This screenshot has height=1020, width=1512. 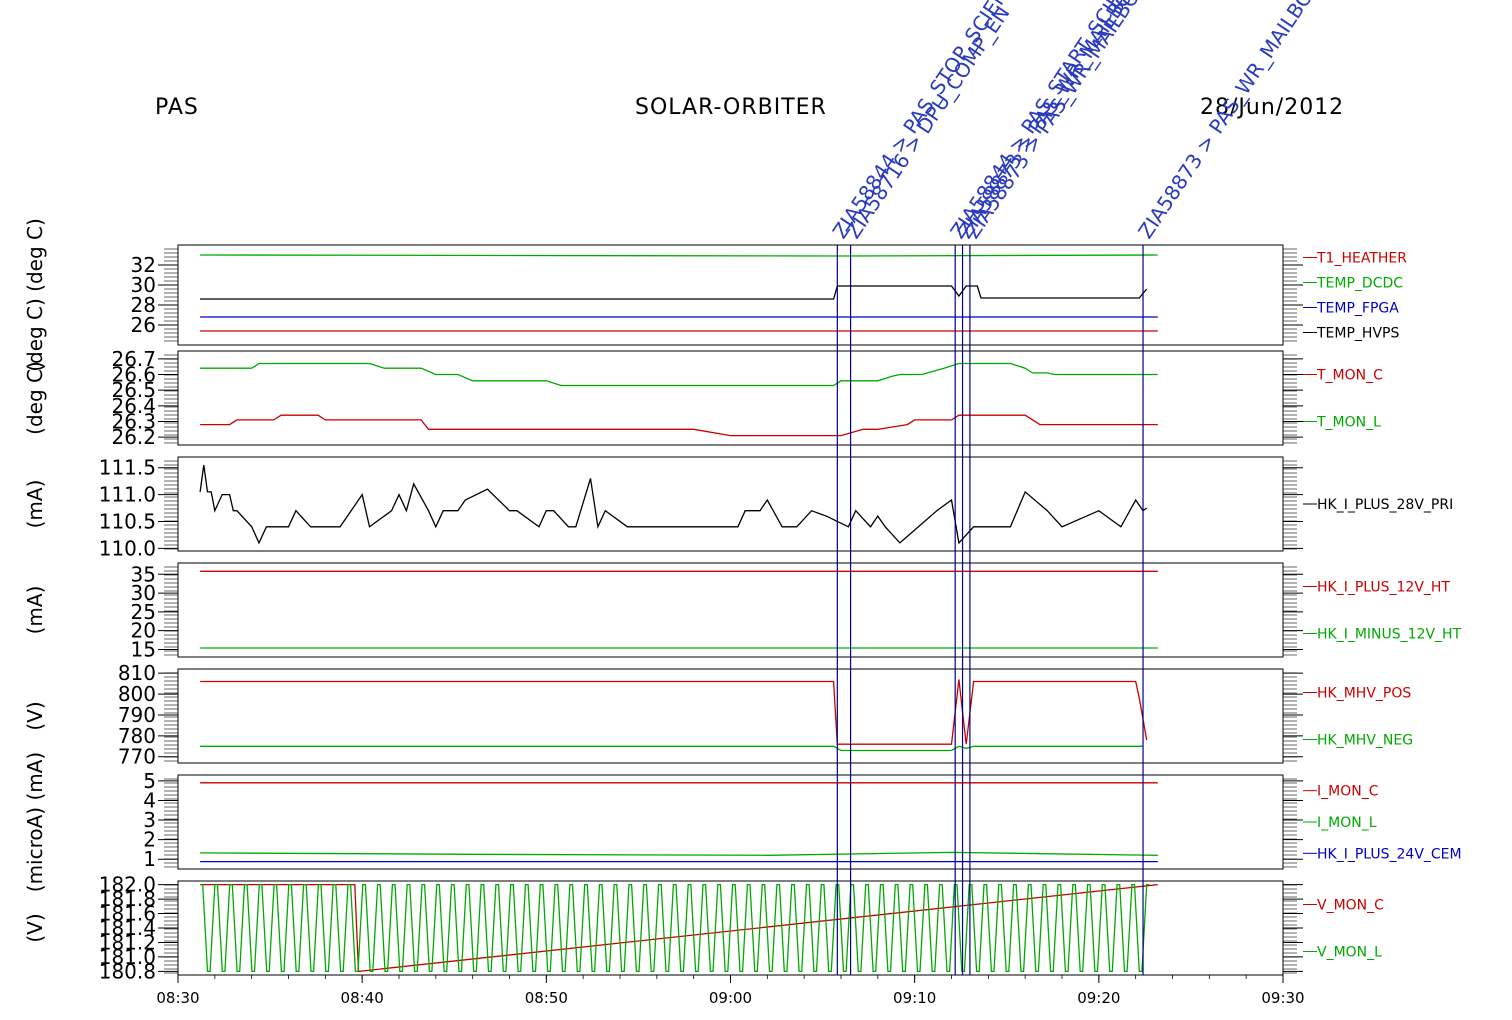 I want to click on x-tick-label: 09:30, so click(x=1282, y=998).